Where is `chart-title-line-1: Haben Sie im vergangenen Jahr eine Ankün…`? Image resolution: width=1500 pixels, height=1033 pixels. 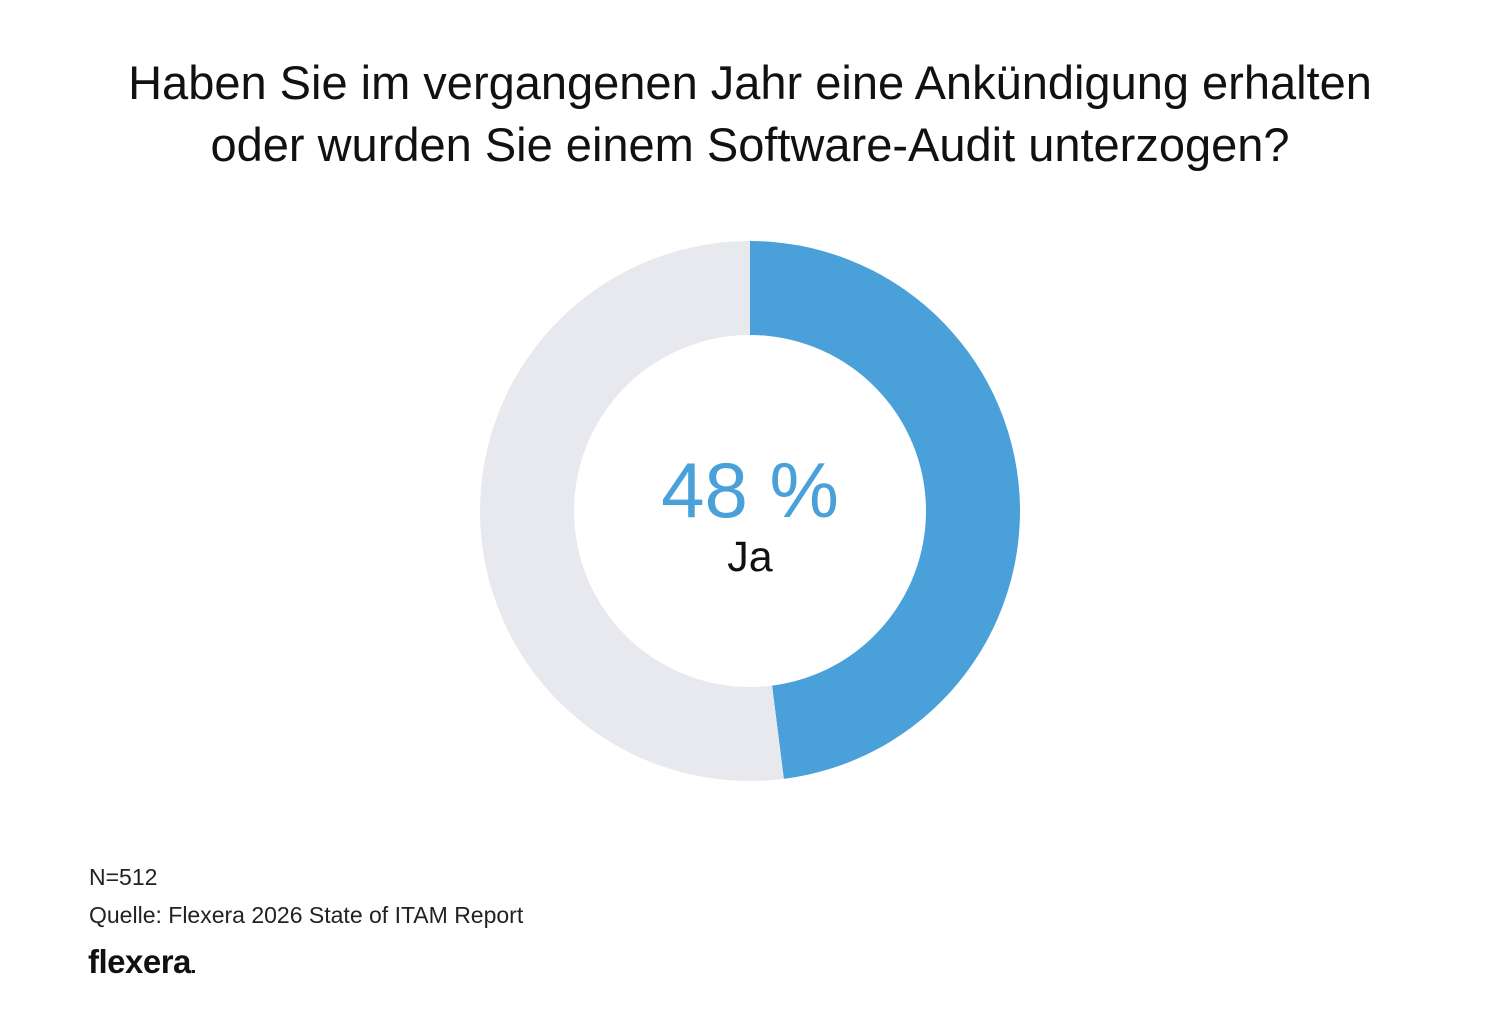
chart-title-line-1: Haben Sie im vergangenen Jahr eine Ankün… is located at coordinates (750, 82).